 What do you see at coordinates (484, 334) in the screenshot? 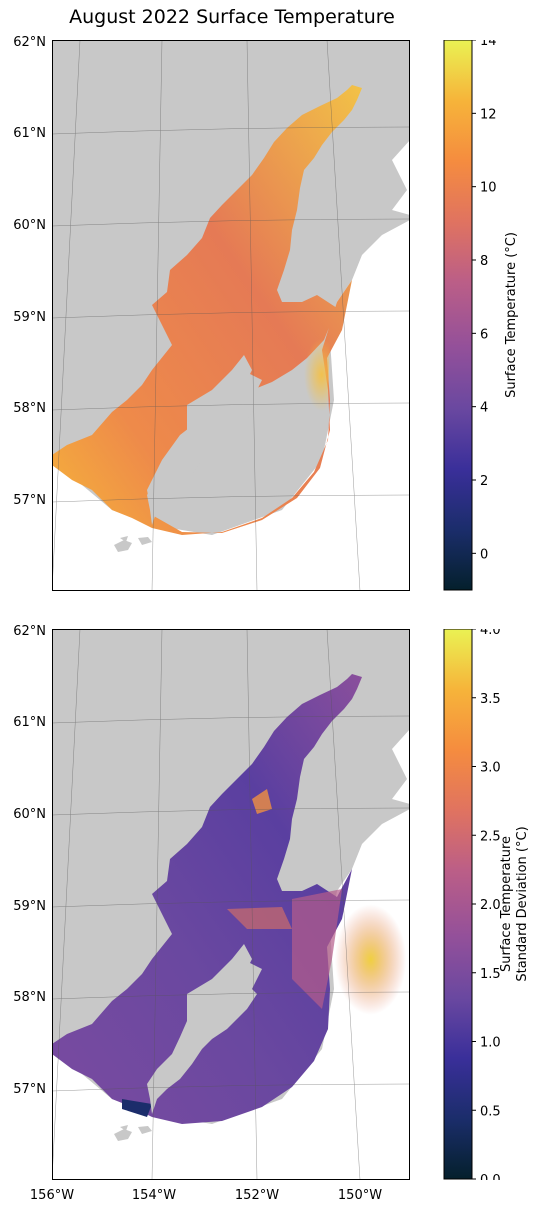
I see `colorbar-tick-label: 6` at bounding box center [484, 334].